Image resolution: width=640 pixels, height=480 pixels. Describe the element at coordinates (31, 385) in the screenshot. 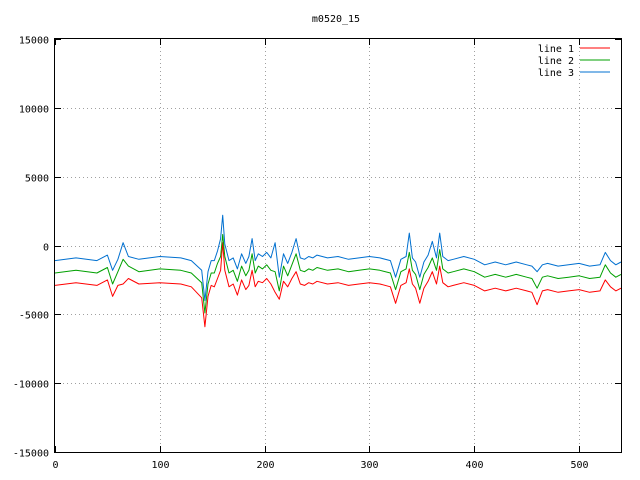

I see `y-tick-label: -10000` at that location.